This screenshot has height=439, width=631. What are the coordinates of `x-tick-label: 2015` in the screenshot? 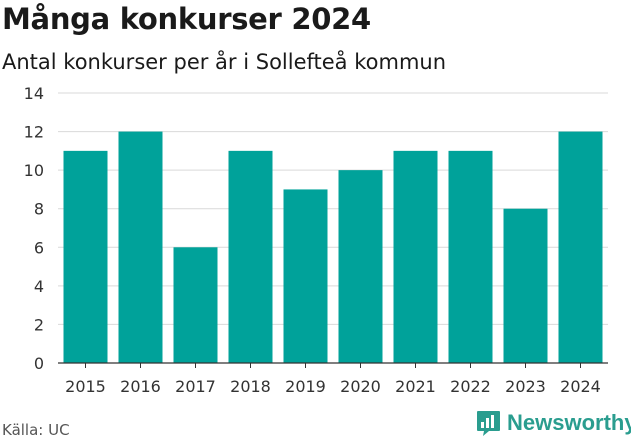 It's located at (85, 386).